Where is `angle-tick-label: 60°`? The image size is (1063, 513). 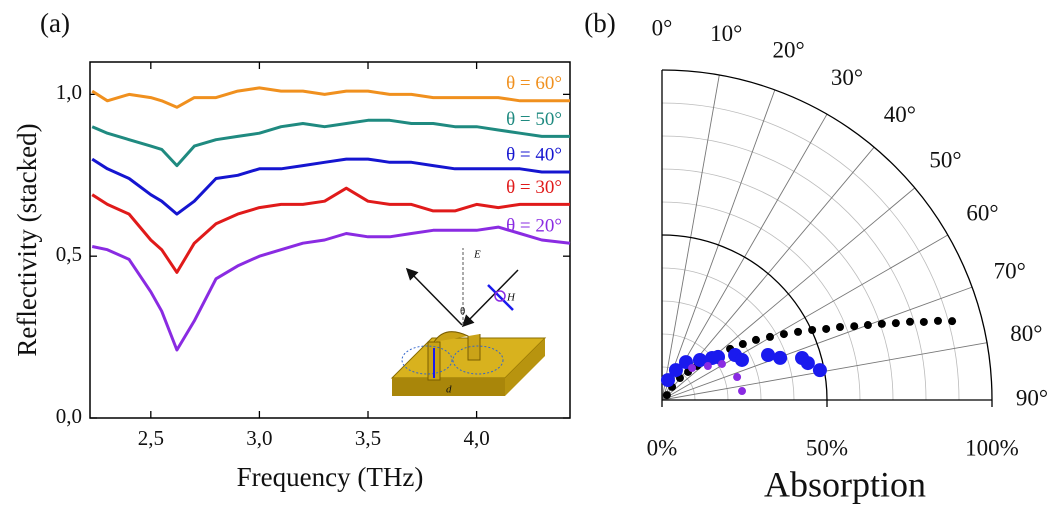 angle-tick-label: 60° is located at coordinates (982, 212).